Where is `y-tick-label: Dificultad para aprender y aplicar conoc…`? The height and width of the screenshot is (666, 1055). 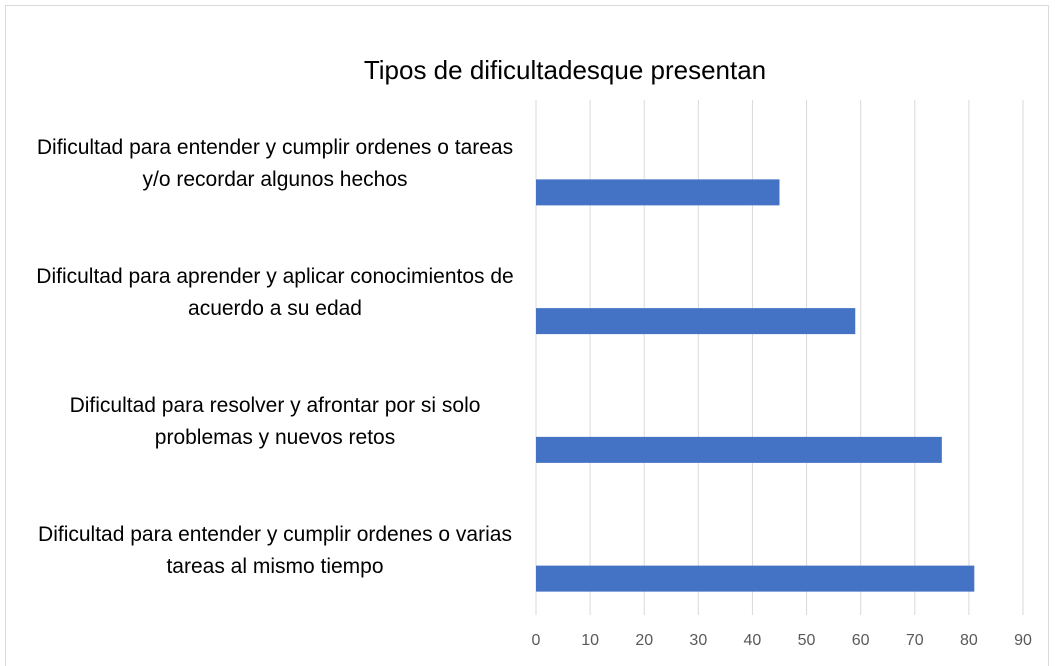 y-tick-label: Dificultad para aprender y aplicar conoc… is located at coordinates (275, 293).